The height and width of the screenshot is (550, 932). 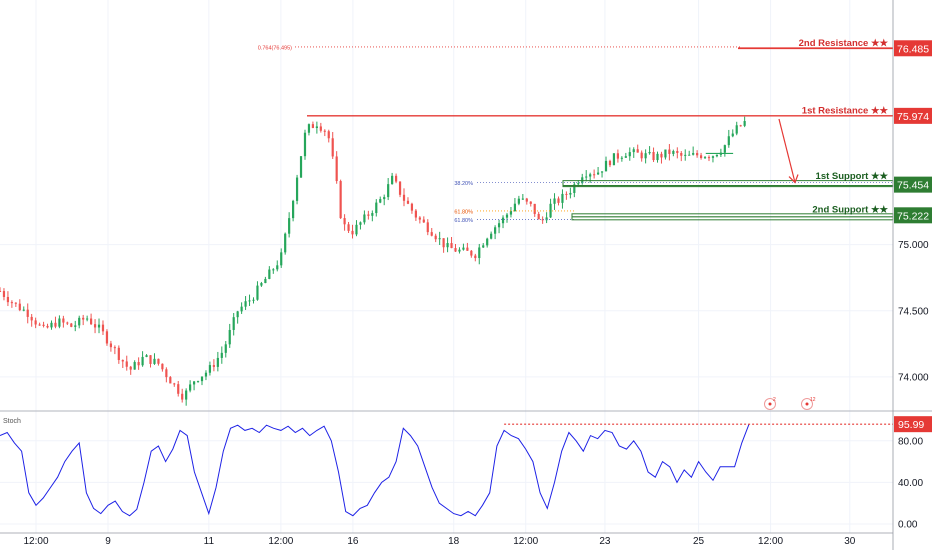 I want to click on stoch-current-value: 95.99, so click(x=911, y=425).